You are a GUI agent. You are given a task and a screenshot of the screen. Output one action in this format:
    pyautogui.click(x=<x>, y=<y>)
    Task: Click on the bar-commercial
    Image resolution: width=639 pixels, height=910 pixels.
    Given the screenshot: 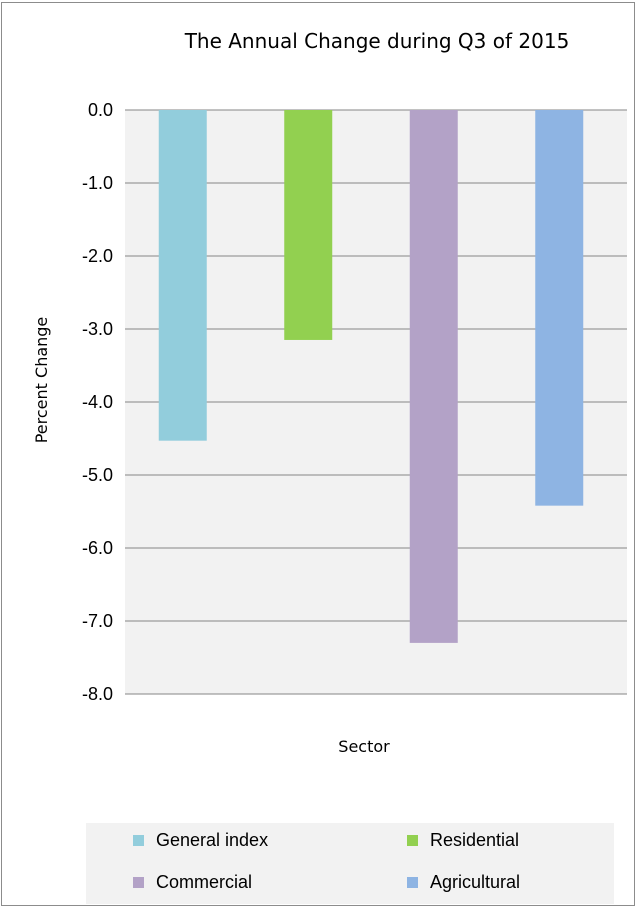 What is the action you would take?
    pyautogui.click(x=433, y=376)
    